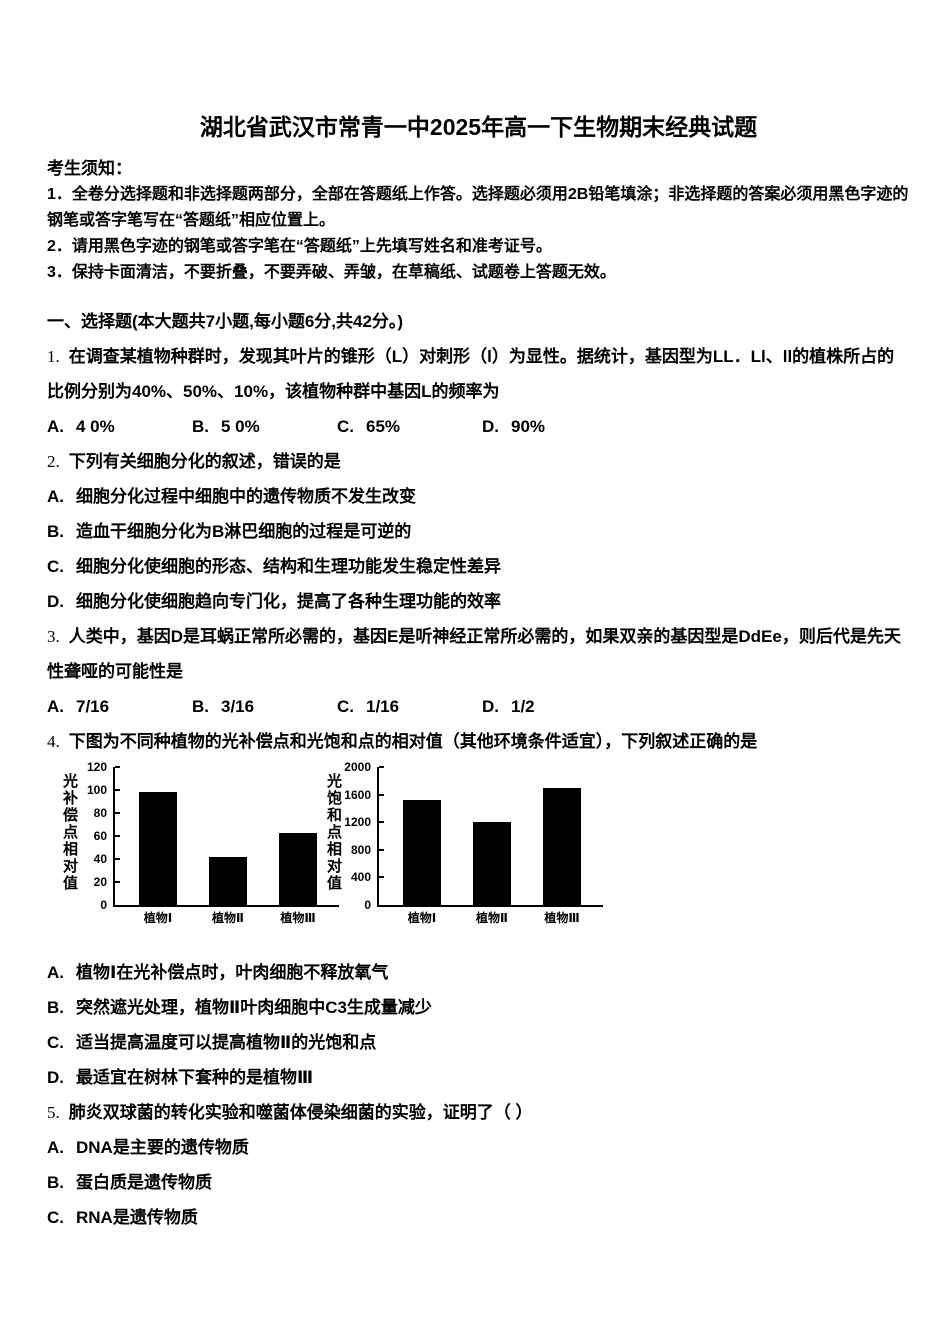 Image resolution: width=950 pixels, height=1344 pixels. Describe the element at coordinates (360, 849) in the screenshot. I see `y-tick-label: 800` at that location.